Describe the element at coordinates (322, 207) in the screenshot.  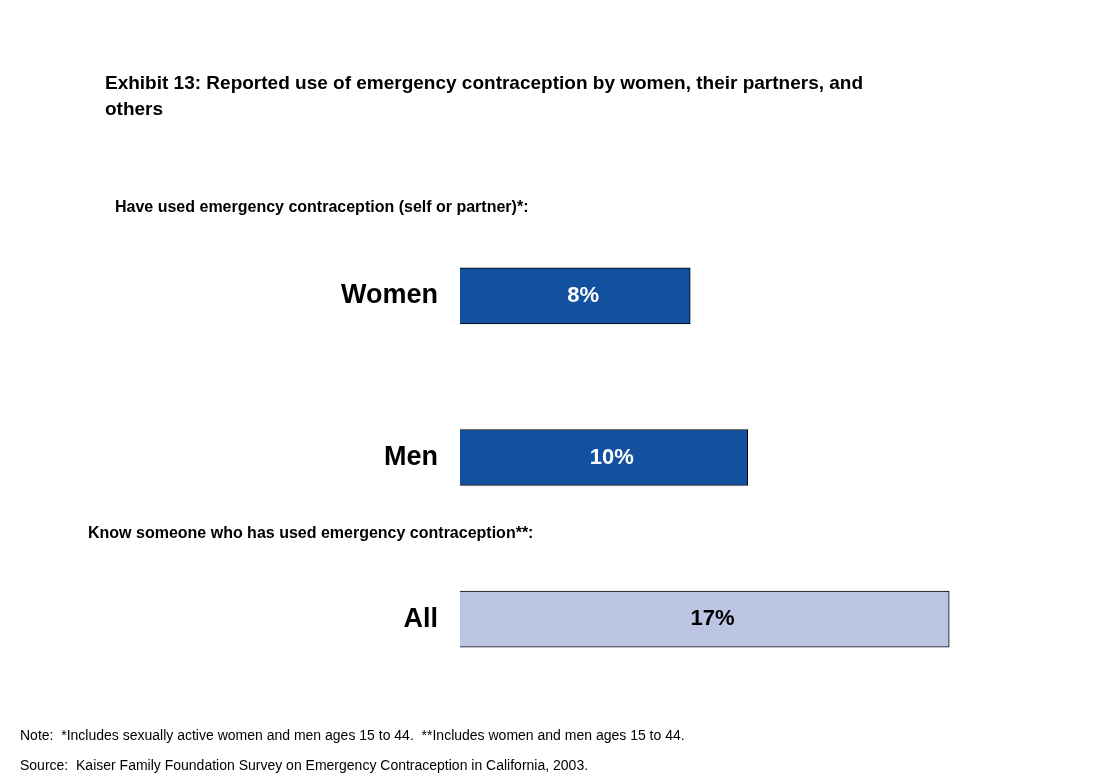
I see `text: Have used emergency contraception (self or partner)*:` at that location.